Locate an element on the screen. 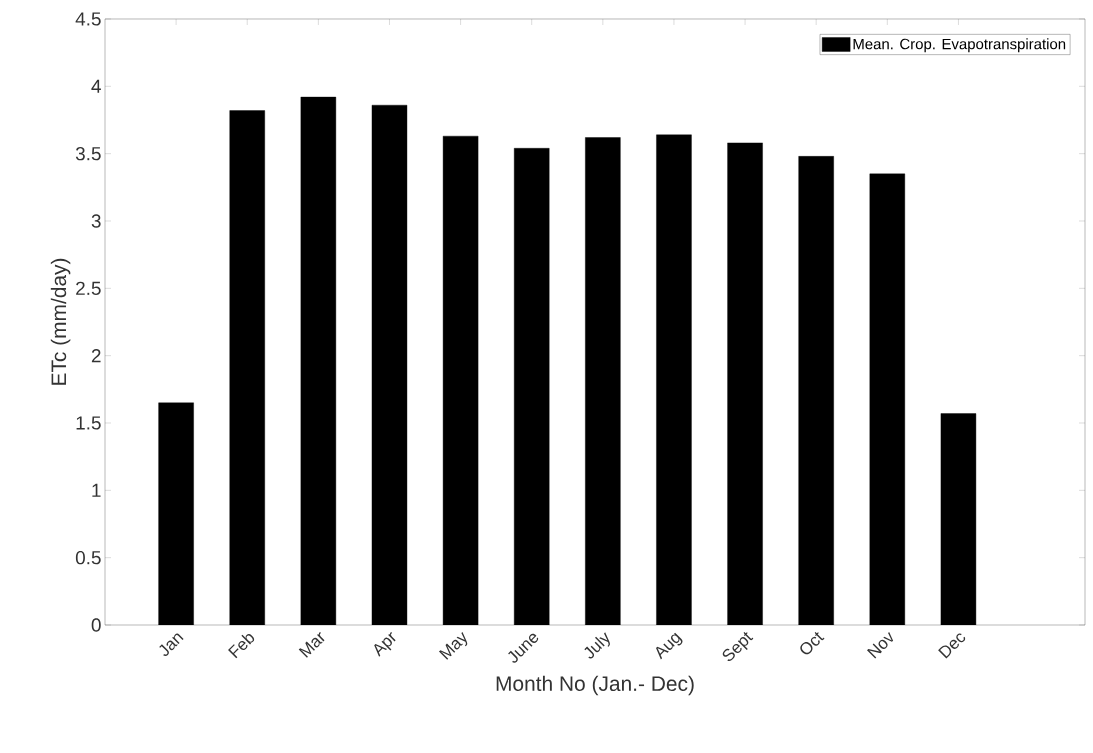 Image resolution: width=1093 pixels, height=753 pixels. y-tick-label: 3.5 is located at coordinates (88, 153).